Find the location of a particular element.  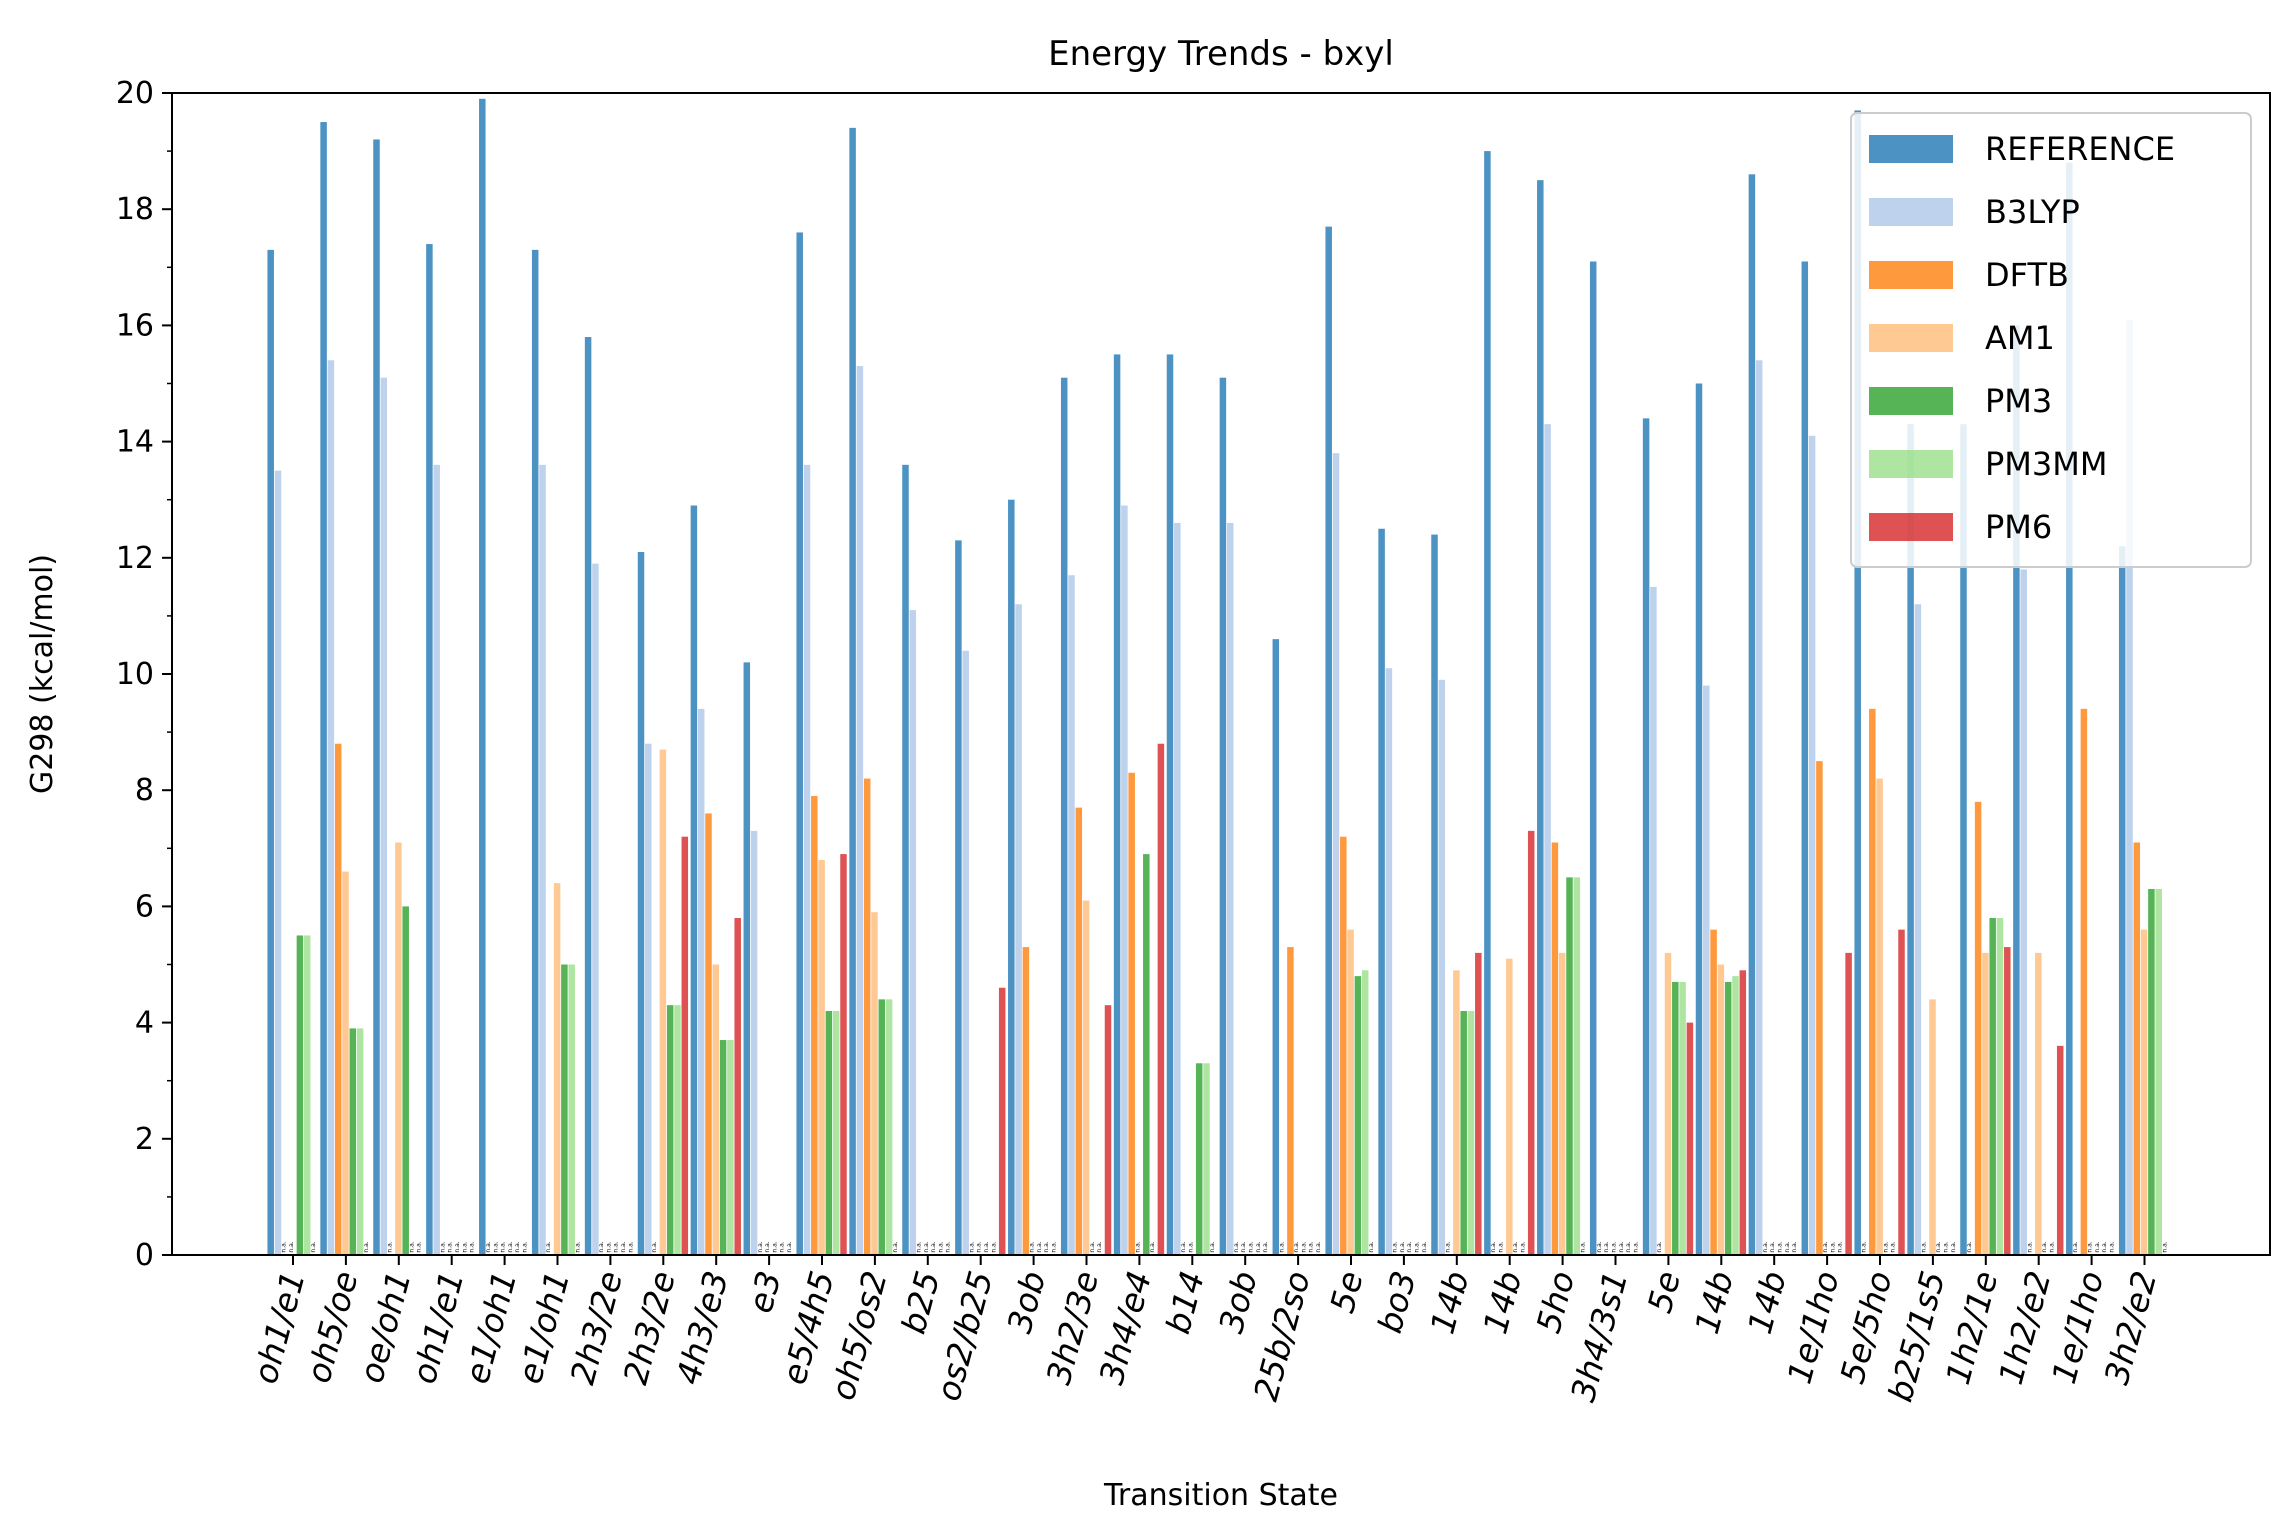

na-label-dftb-3: n.a. is located at coordinates (442, 1246).